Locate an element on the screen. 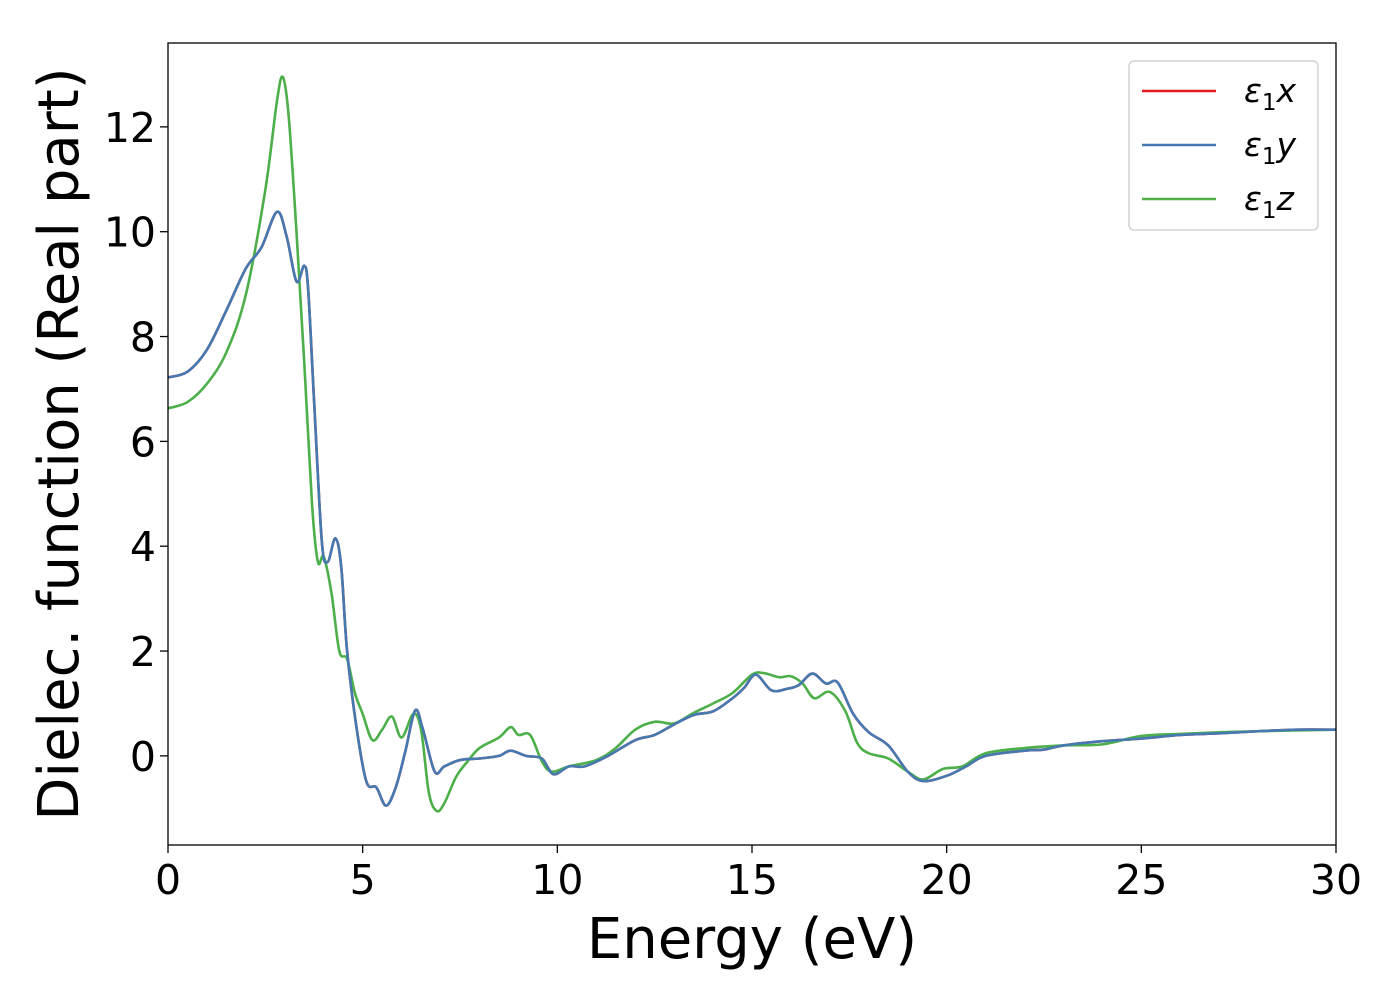 This screenshot has height=1000, width=1400. y-axis: 0 2 4 6 8 10 12 is located at coordinates (136, 442).